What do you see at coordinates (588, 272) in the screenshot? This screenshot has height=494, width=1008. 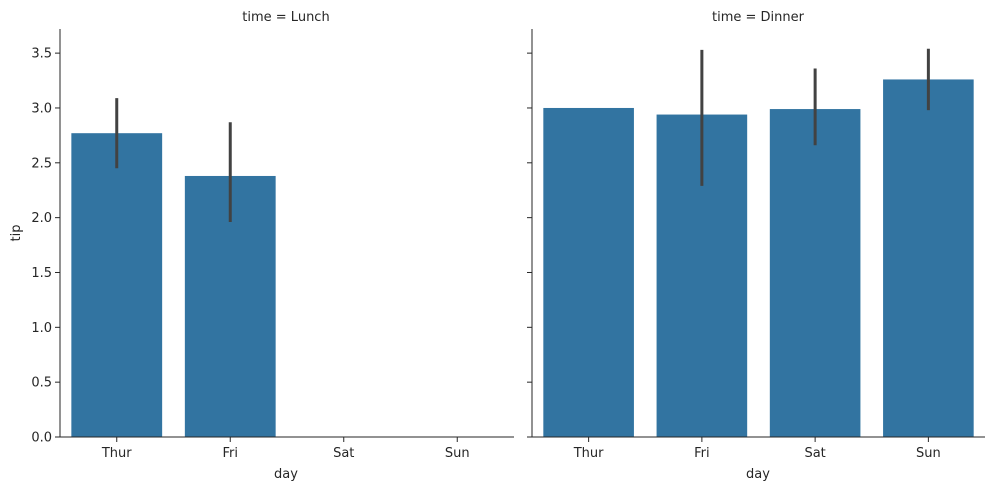 I see `bar-dinner-thur` at bounding box center [588, 272].